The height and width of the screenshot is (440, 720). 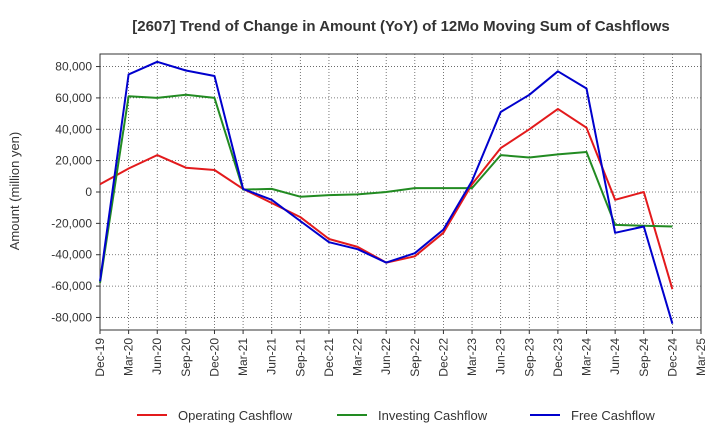 What do you see at coordinates (73, 98) in the screenshot?
I see `y-tick-label: 60,000` at bounding box center [73, 98].